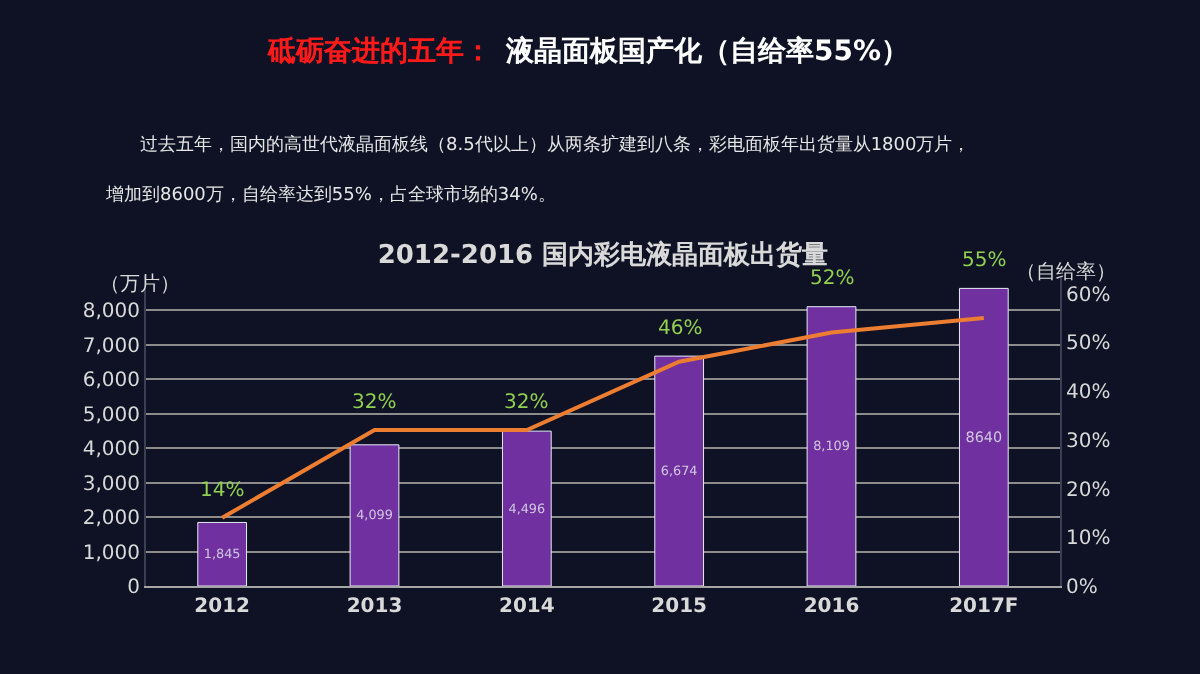 The image size is (1200, 674). Describe the element at coordinates (222, 607) in the screenshot. I see `x-tick-label: 2012` at that location.